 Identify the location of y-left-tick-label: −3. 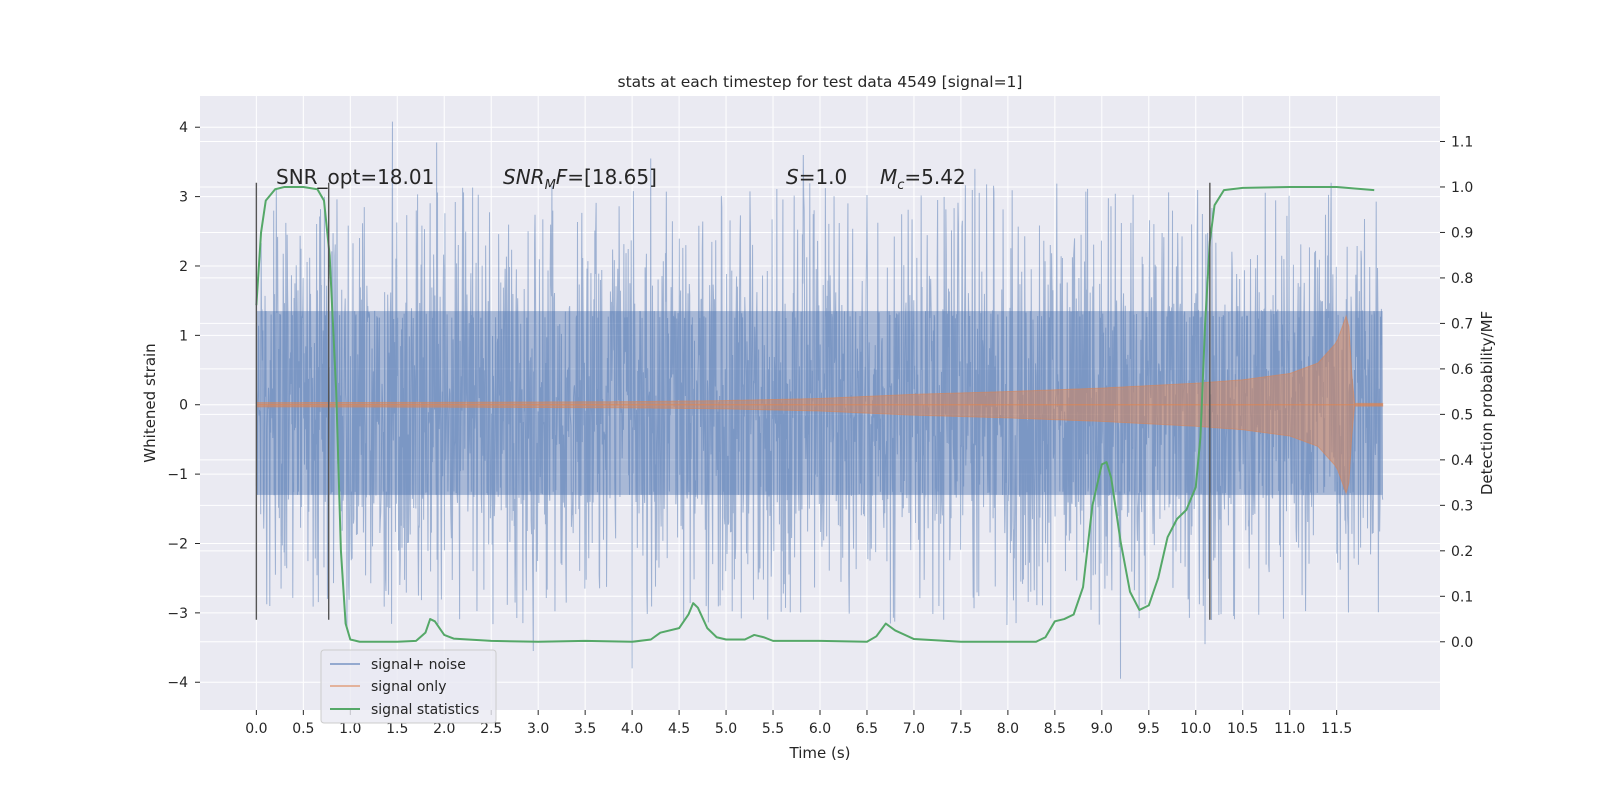
(177, 614).